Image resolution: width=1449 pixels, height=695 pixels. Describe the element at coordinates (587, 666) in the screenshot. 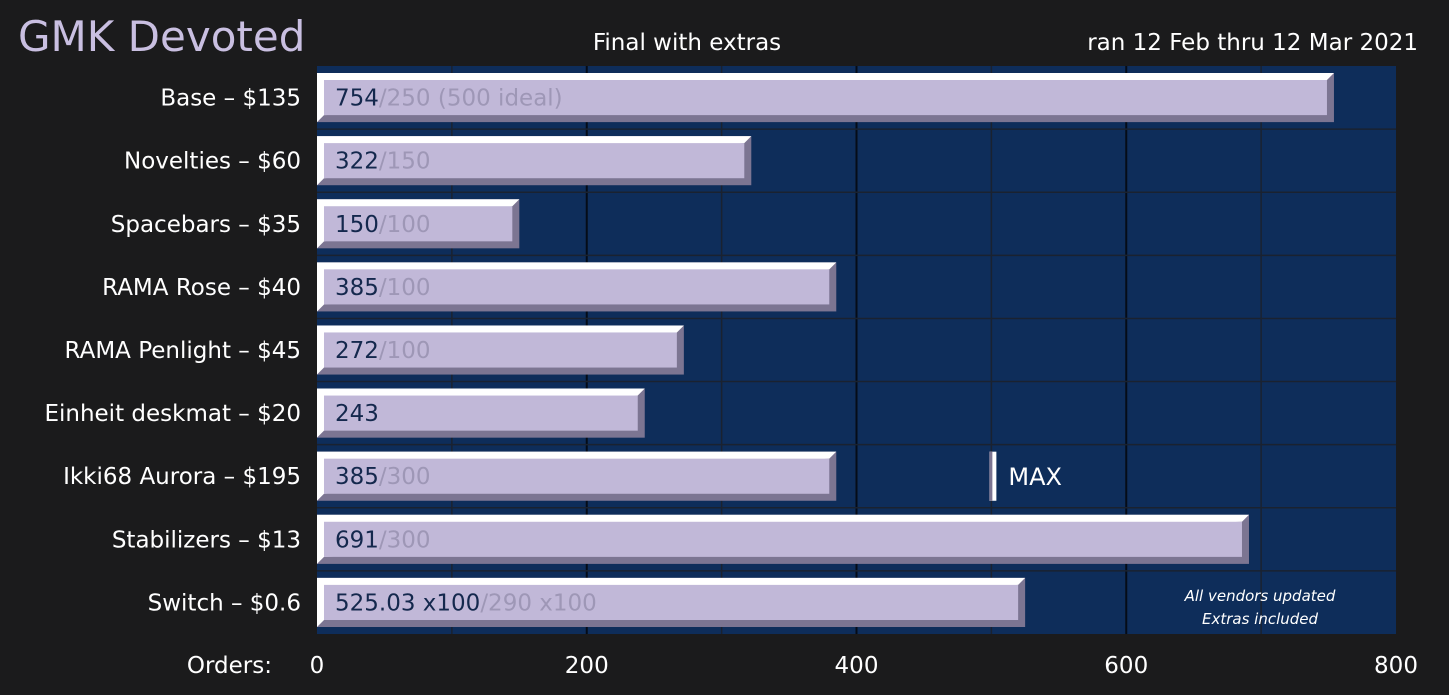

I see `x-tick-label: 200` at that location.